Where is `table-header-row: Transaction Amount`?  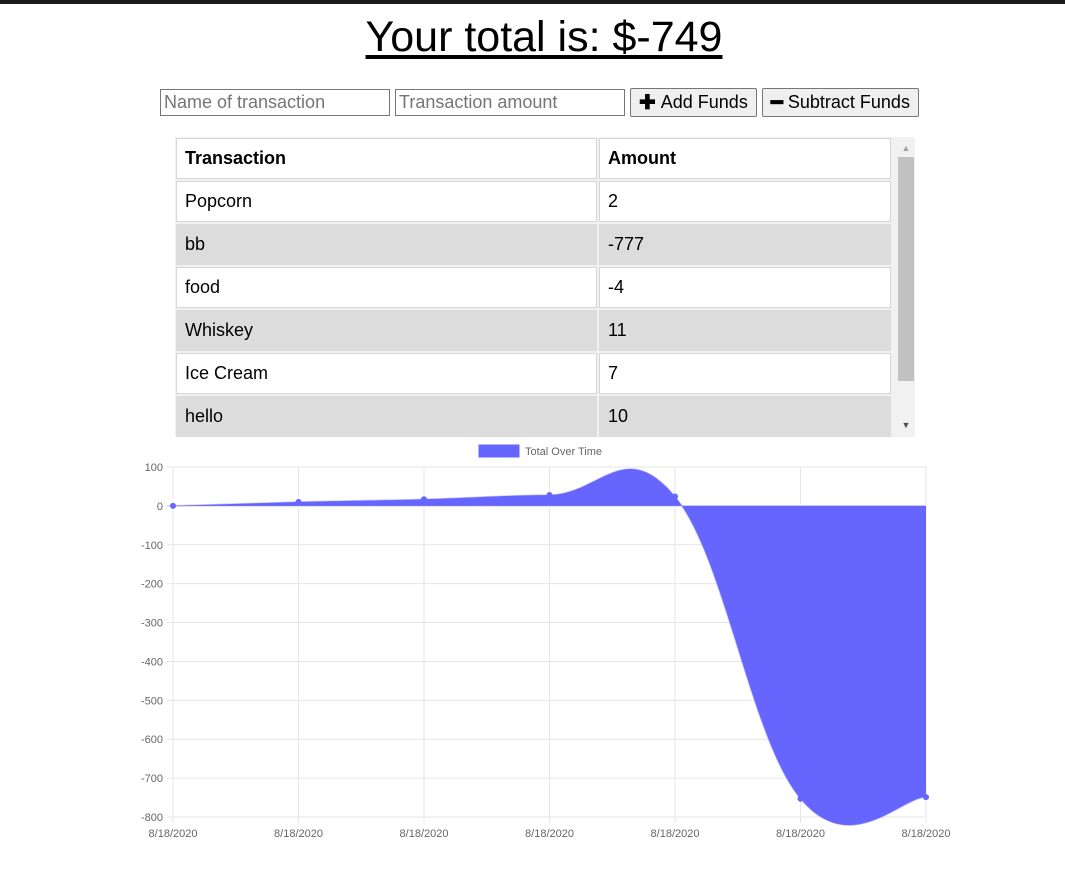 table-header-row: Transaction Amount is located at coordinates (533, 158).